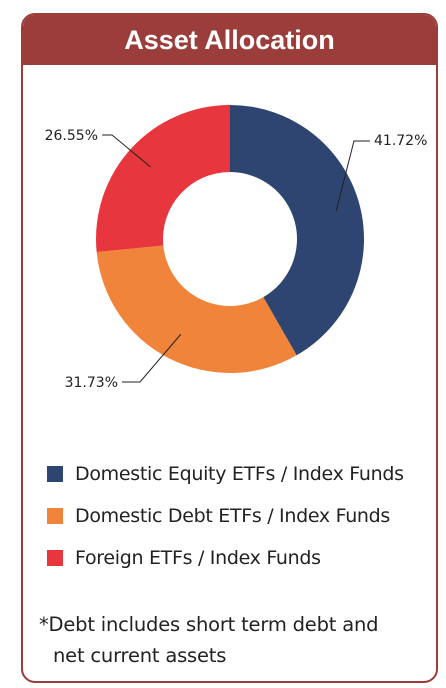  What do you see at coordinates (209, 624) in the screenshot?
I see `footnote-line-1: *Debt includes short term debt and` at bounding box center [209, 624].